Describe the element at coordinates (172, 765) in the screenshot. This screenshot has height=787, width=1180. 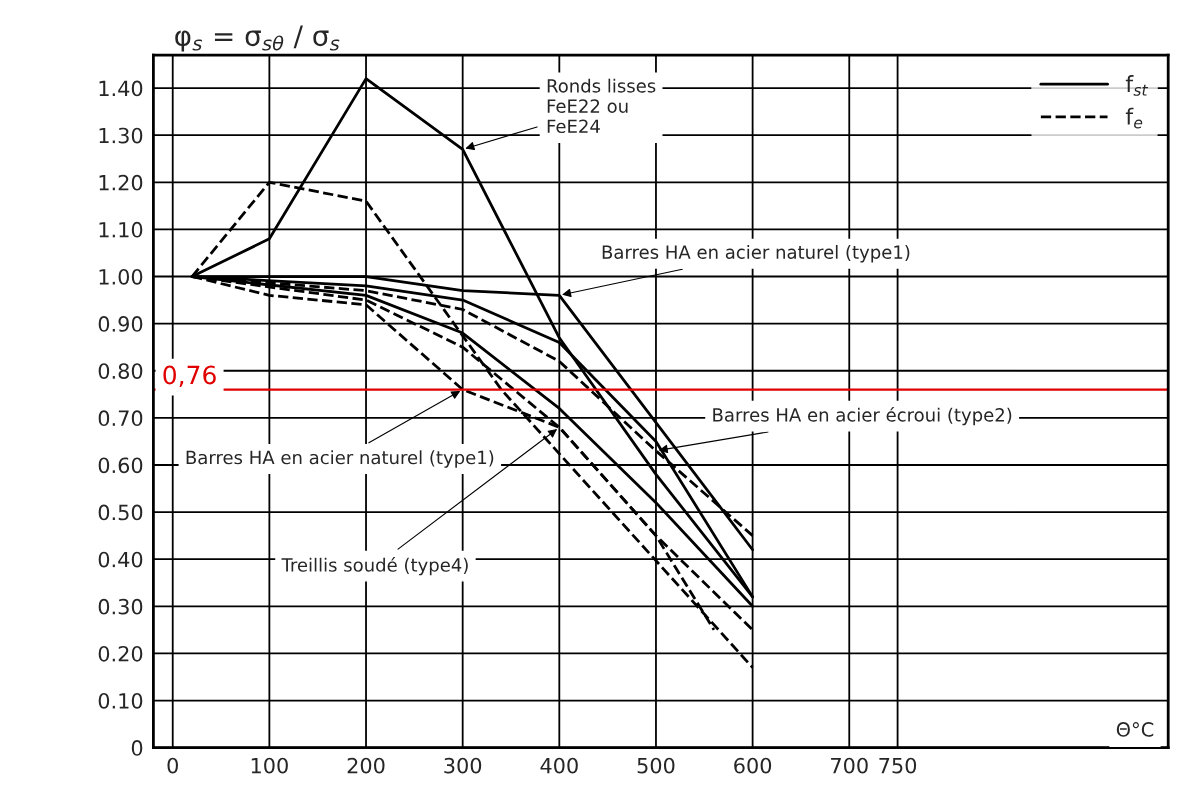
I see `x-tick-label: 0` at that location.